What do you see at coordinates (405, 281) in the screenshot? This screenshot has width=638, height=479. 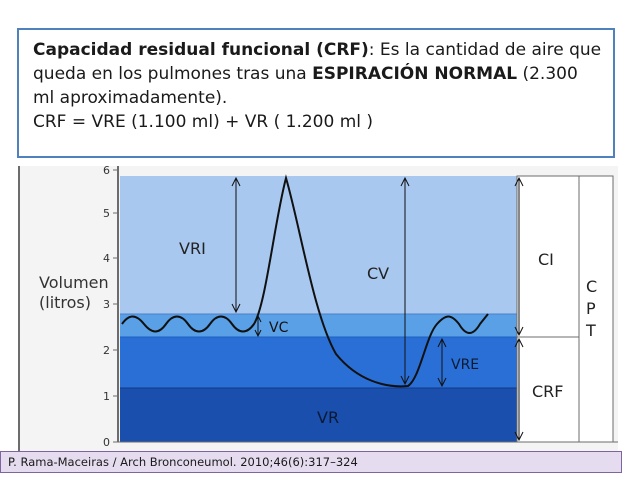 I see `cv-arrow` at bounding box center [405, 281].